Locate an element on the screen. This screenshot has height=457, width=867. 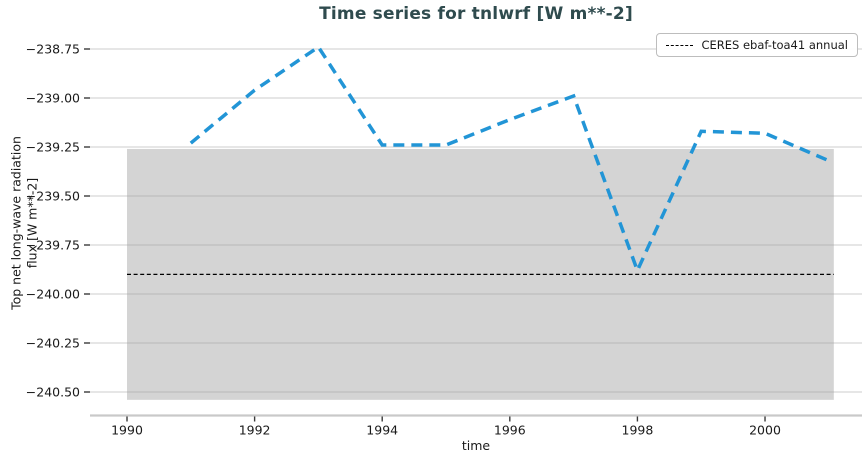
y-tick-label: −239.50 is located at coordinates (53, 196).